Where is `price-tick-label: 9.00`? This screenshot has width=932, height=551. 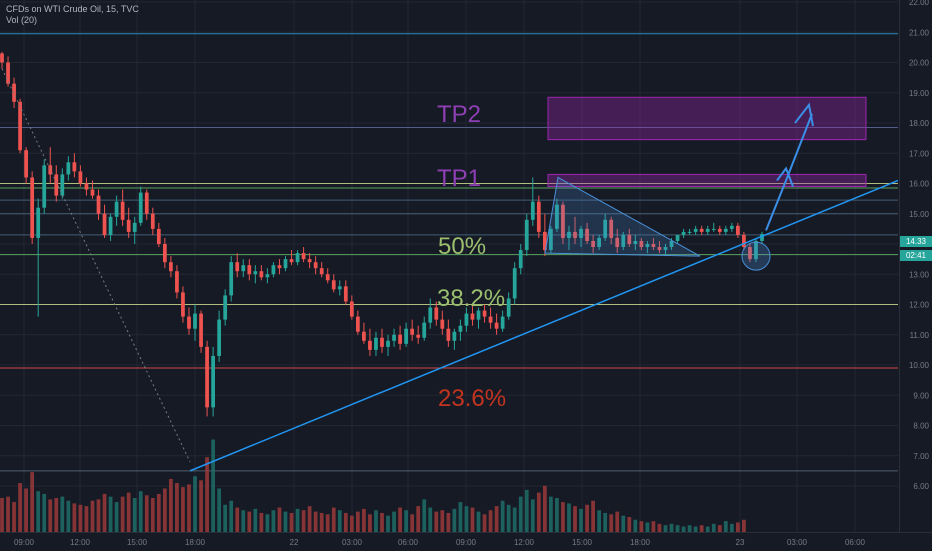 price-tick-label: 9.00 is located at coordinates (921, 395).